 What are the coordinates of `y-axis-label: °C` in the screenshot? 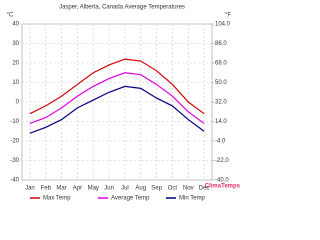 It's located at (10, 16).